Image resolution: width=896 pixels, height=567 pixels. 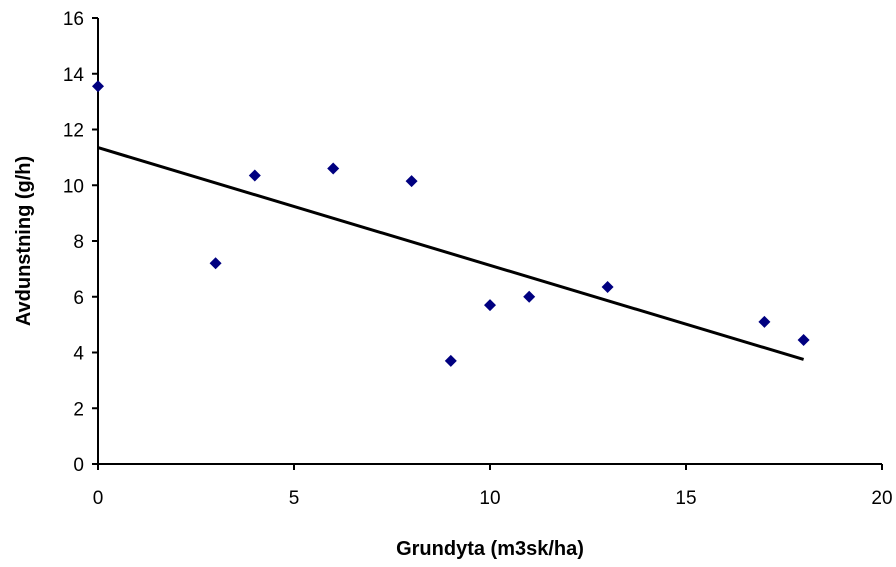 I want to click on x-axis-title: Grundyta (m3sk/ha), so click(x=490, y=549).